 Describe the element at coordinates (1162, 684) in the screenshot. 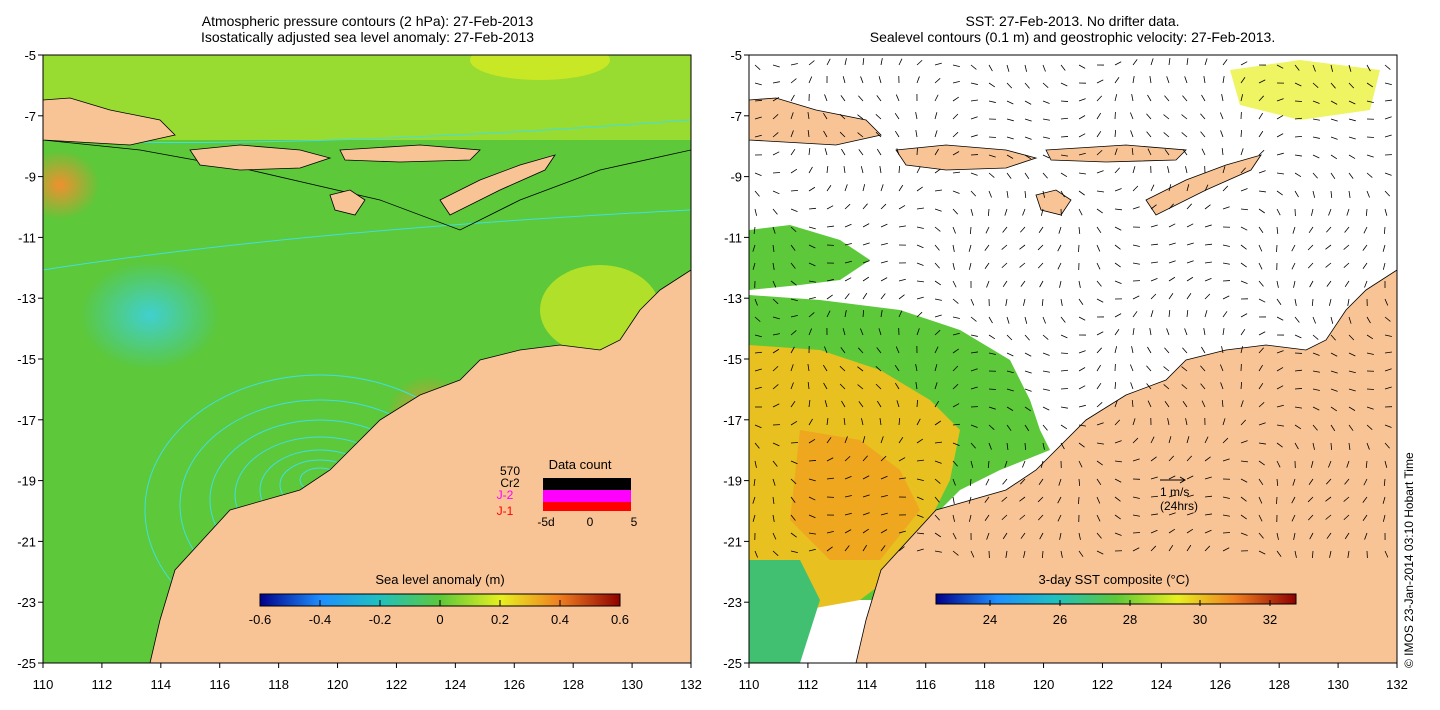

I see `right-x-tick-label: 124` at that location.